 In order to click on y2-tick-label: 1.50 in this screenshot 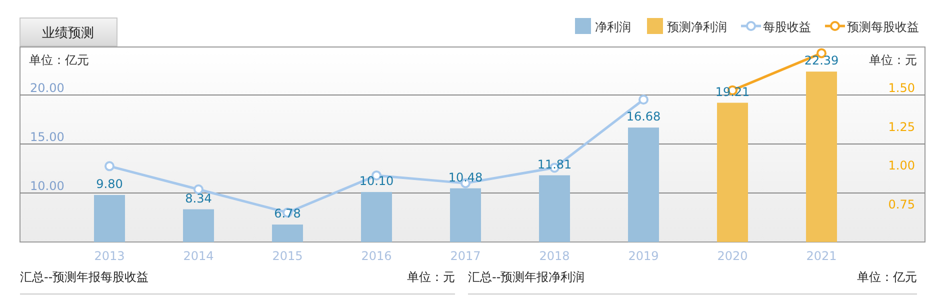, I will do `click(901, 88)`.